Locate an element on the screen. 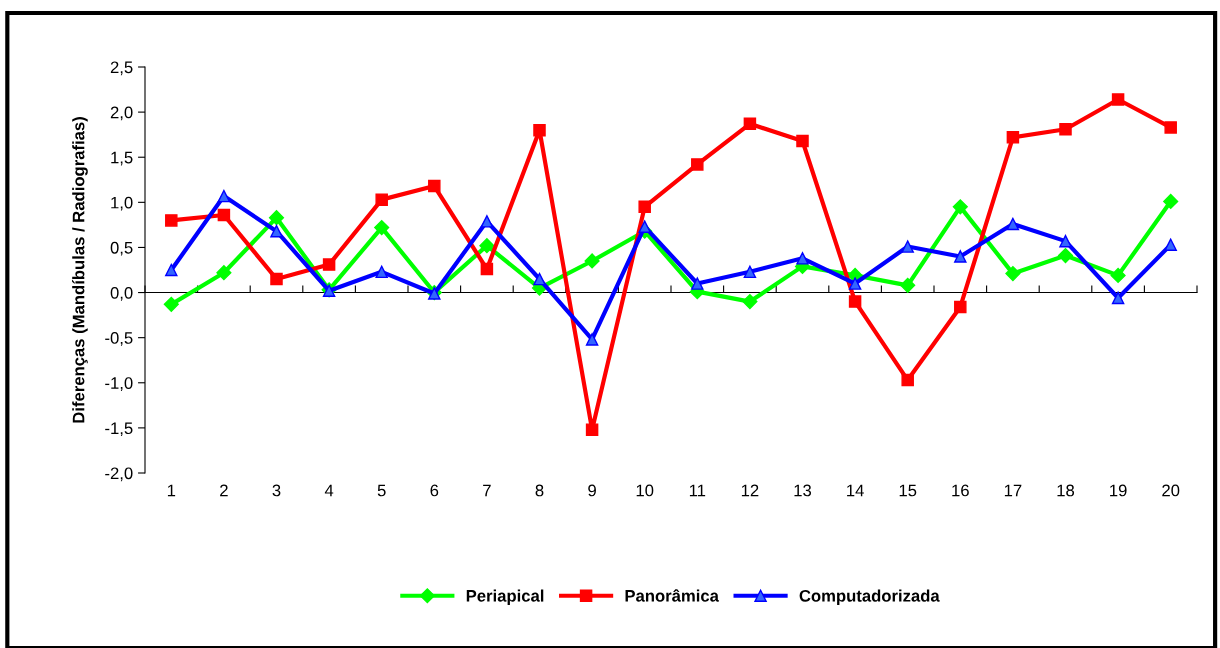 The image size is (1220, 648). x-tick-label: 15 is located at coordinates (908, 490).